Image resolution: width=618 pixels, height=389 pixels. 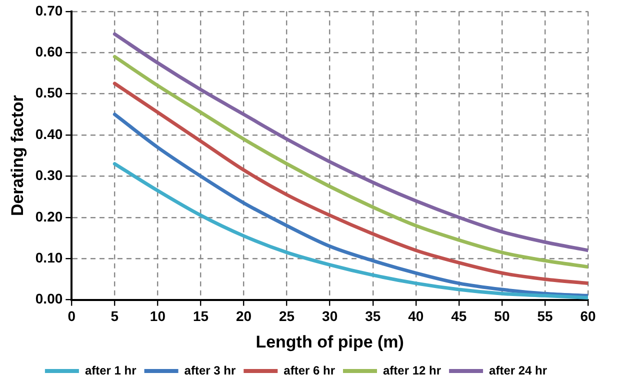 I want to click on y-tick-label: 0.10, so click(x=49, y=257).